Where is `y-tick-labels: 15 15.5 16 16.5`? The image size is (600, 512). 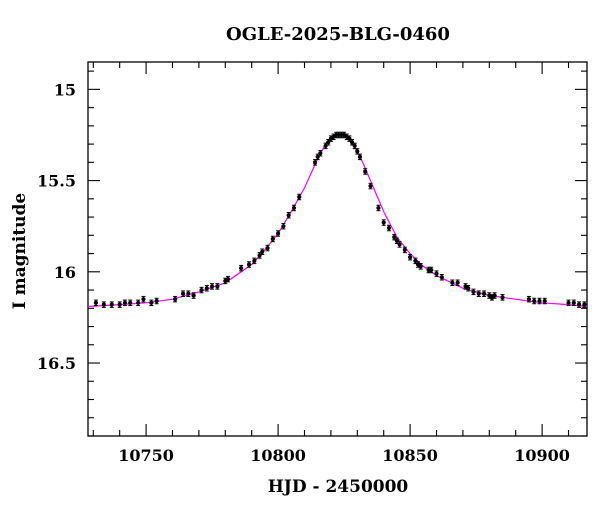
y-tick-labels: 15 15.5 16 16.5 is located at coordinates (56, 226).